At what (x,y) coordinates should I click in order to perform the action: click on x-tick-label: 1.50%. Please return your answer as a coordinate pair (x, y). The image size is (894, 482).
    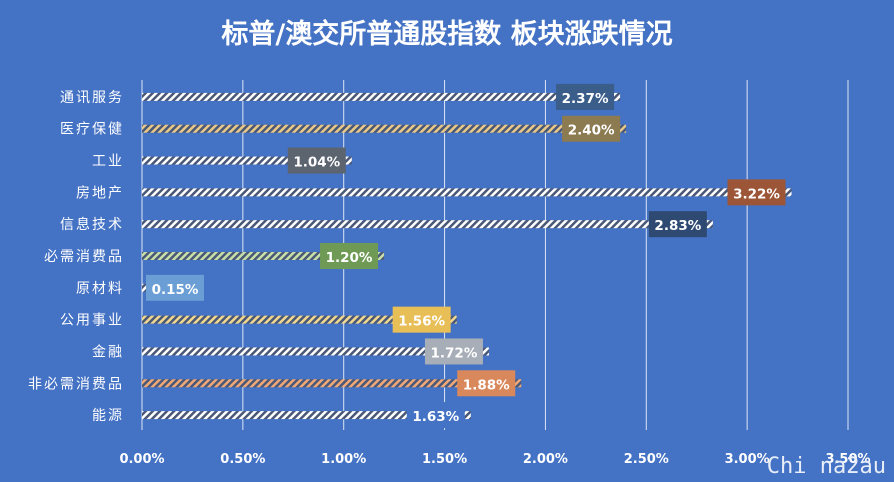
    Looking at the image, I should click on (444, 459).